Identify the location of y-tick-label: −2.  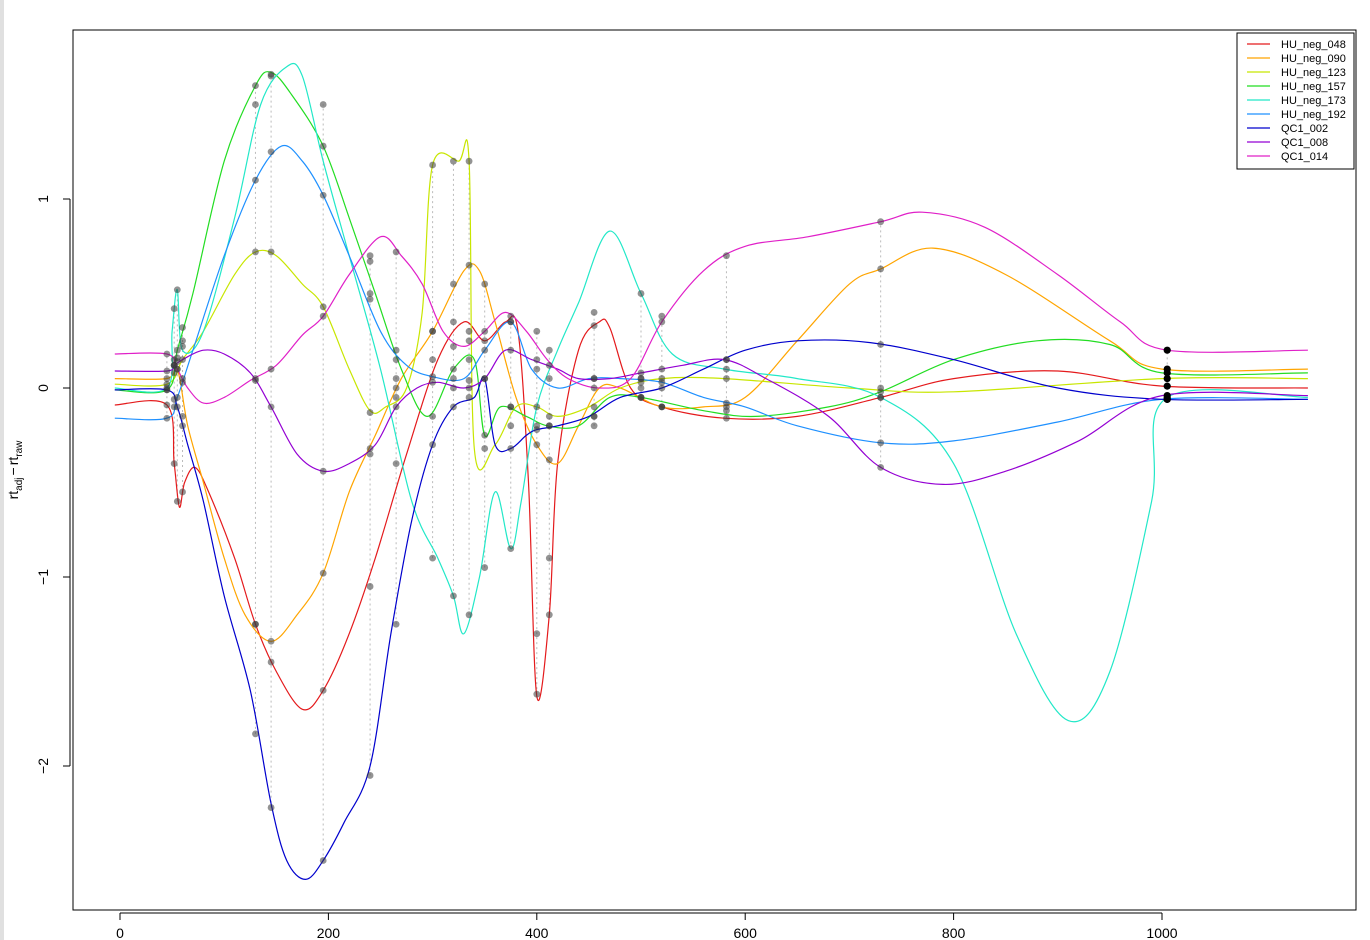
(43, 766).